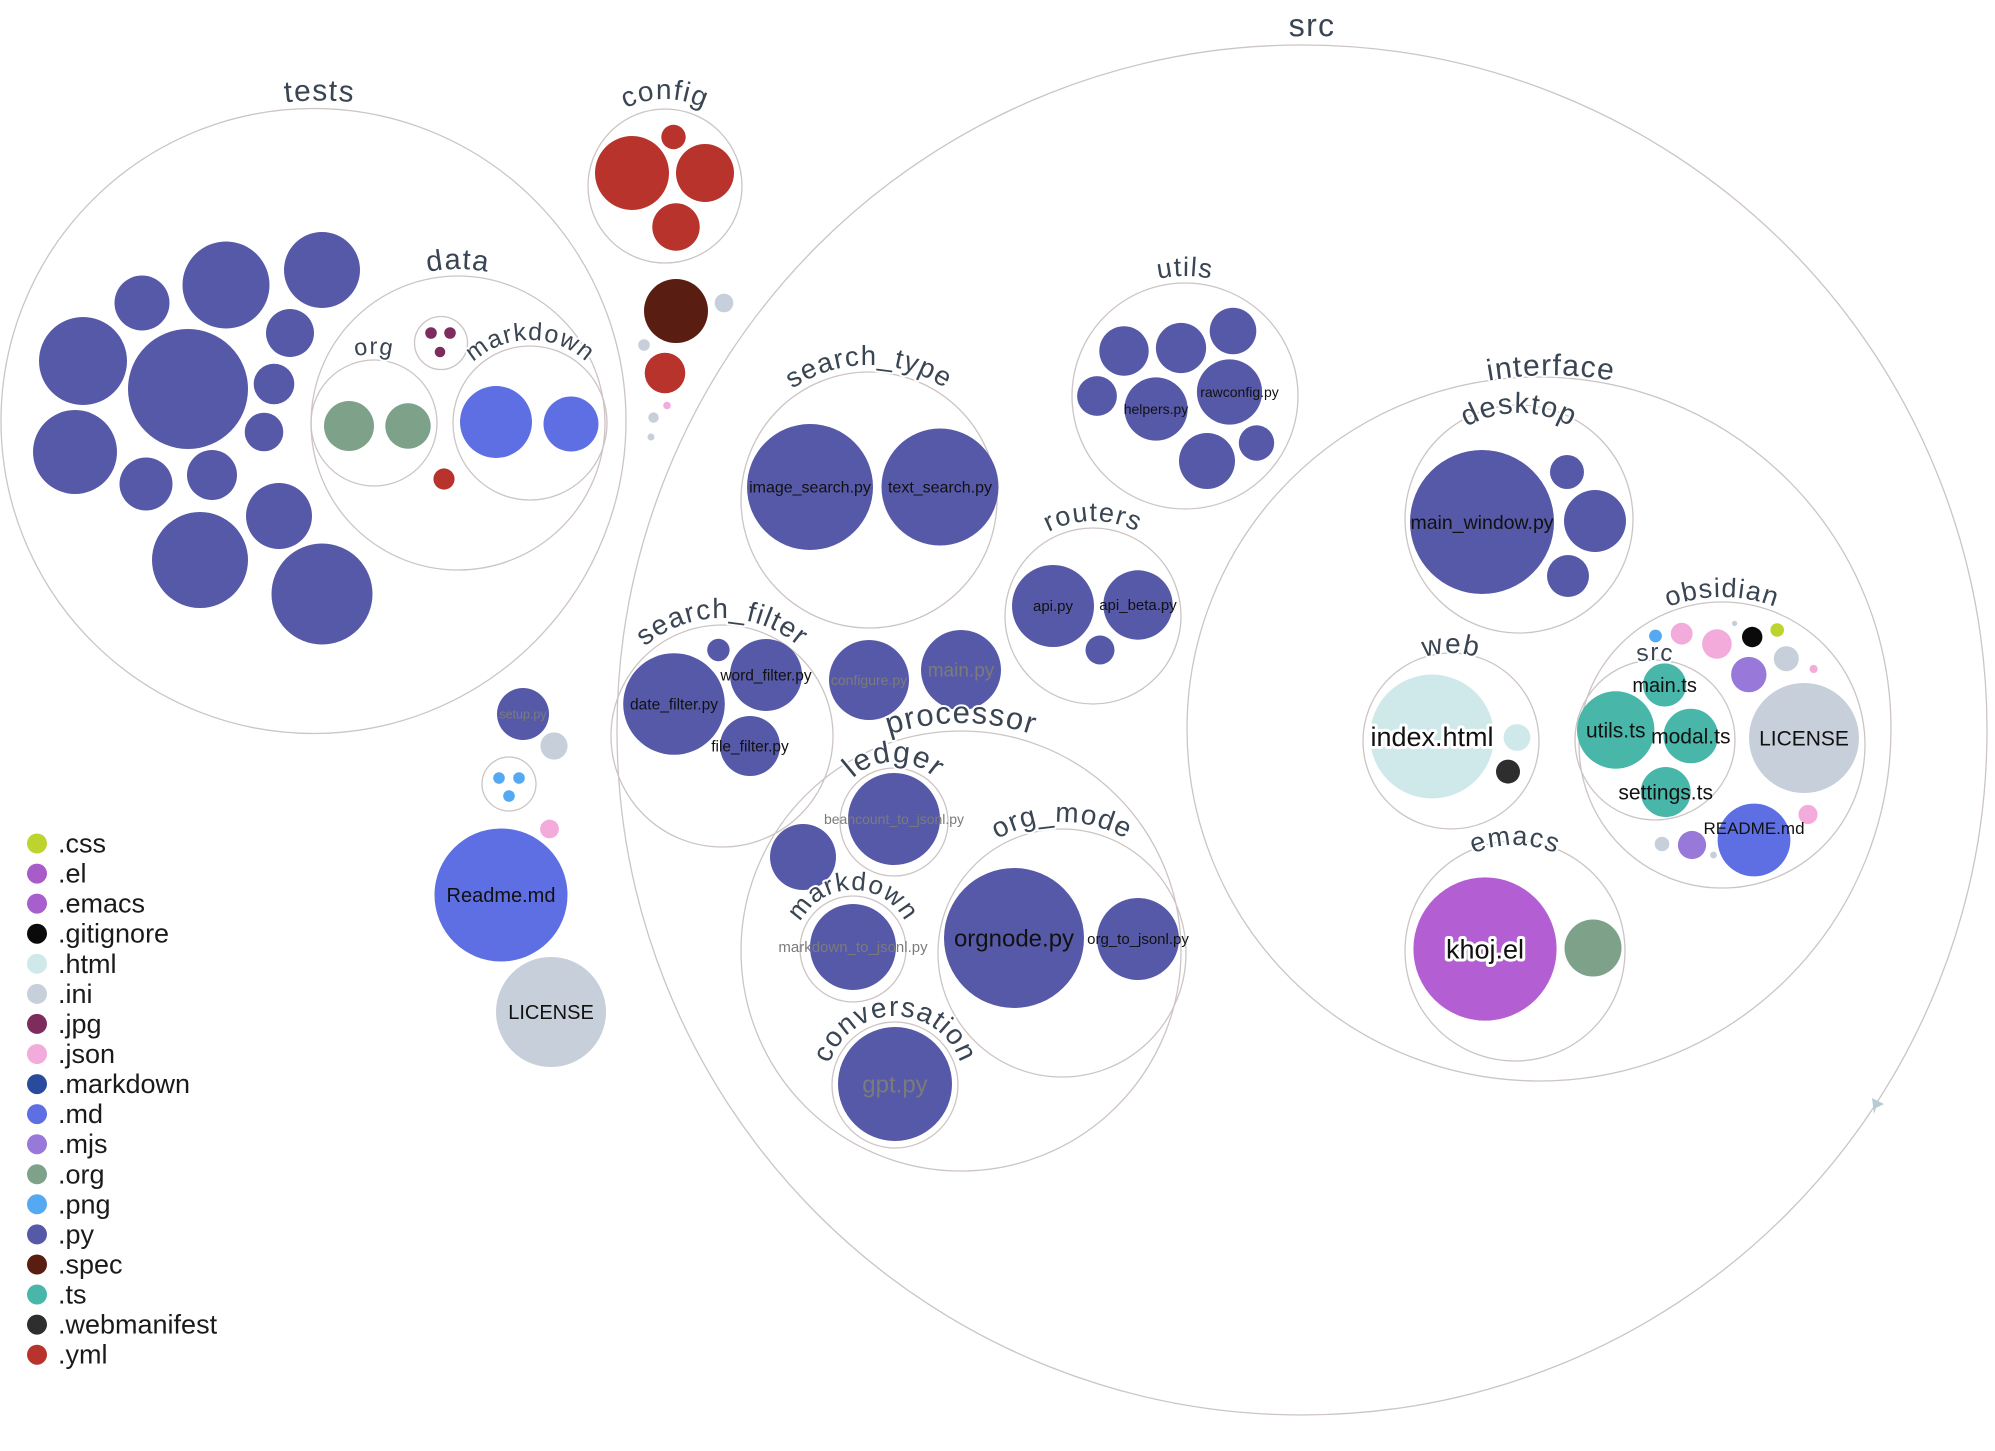 This screenshot has height=1451, width=1995. Describe the element at coordinates (86, 1054) in the screenshot. I see `svg-text: .json` at that location.